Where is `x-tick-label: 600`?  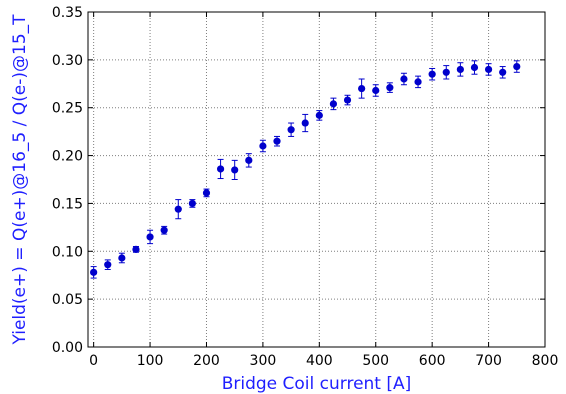
x-tick-label: 600 is located at coordinates (432, 361).